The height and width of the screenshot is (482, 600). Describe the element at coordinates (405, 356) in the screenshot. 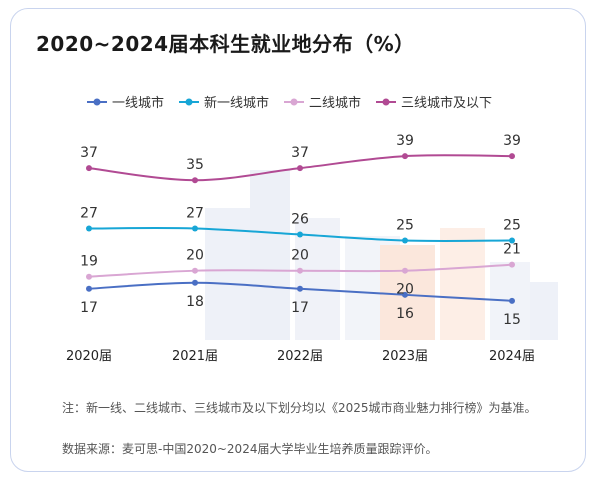

I see `x-tick-label: 2023届` at that location.